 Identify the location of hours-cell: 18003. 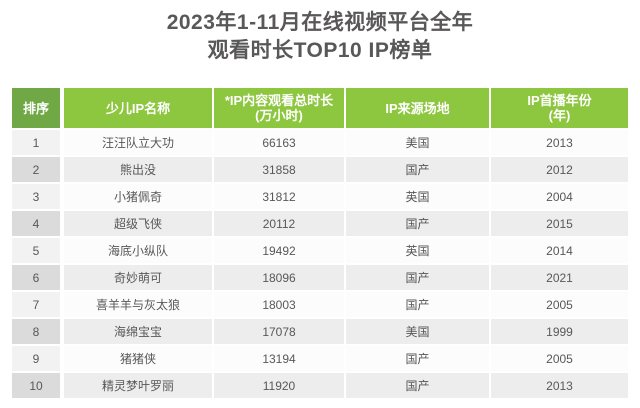
(279, 304).